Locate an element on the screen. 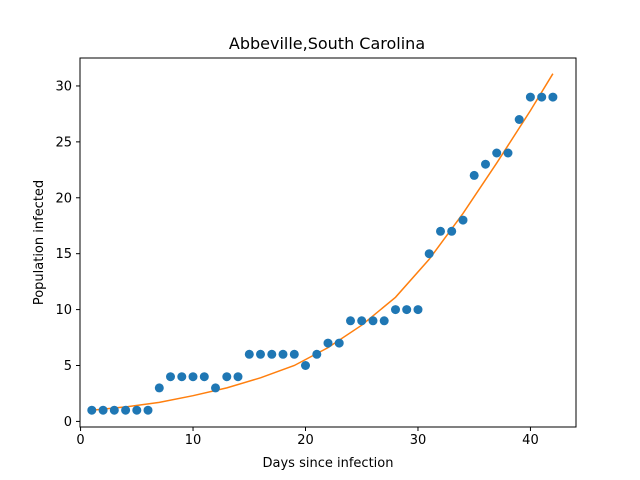 Image resolution: width=640 pixels, height=480 pixels. y-tick-label: 10 is located at coordinates (63, 310).